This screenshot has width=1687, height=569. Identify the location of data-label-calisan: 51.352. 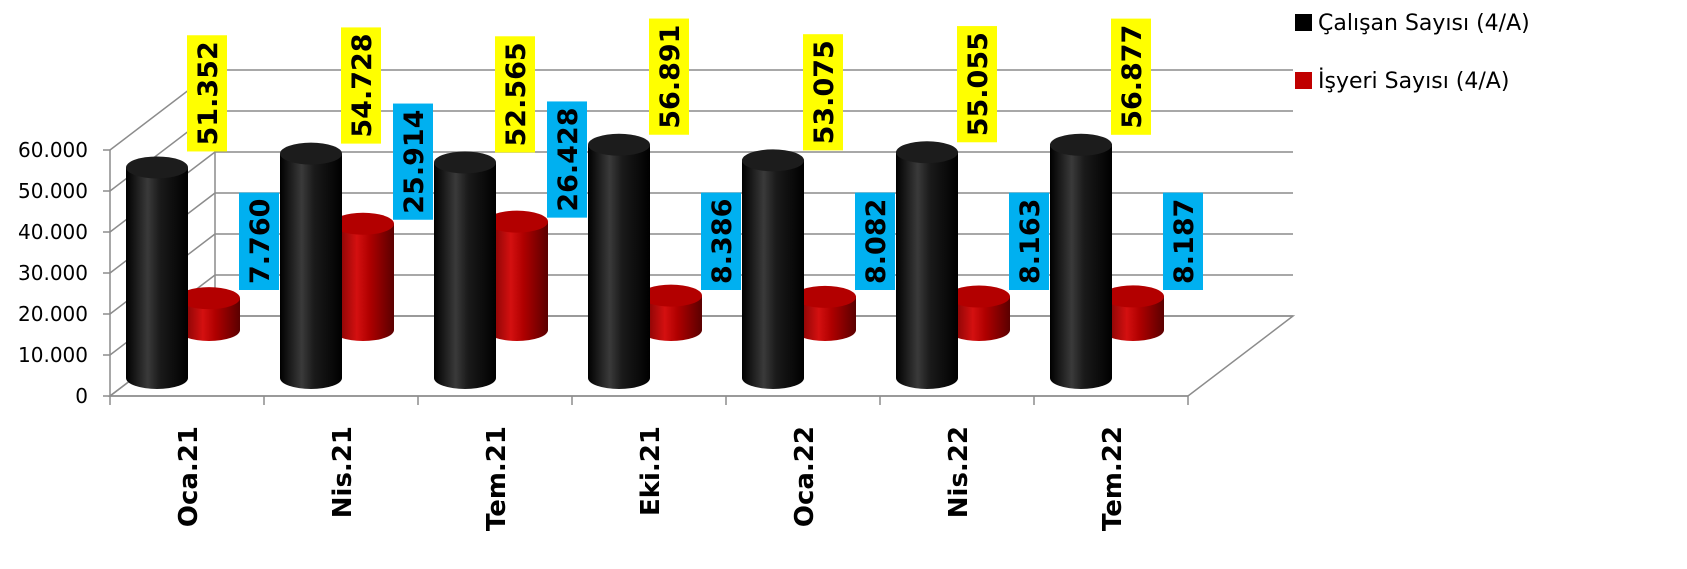
(207, 93).